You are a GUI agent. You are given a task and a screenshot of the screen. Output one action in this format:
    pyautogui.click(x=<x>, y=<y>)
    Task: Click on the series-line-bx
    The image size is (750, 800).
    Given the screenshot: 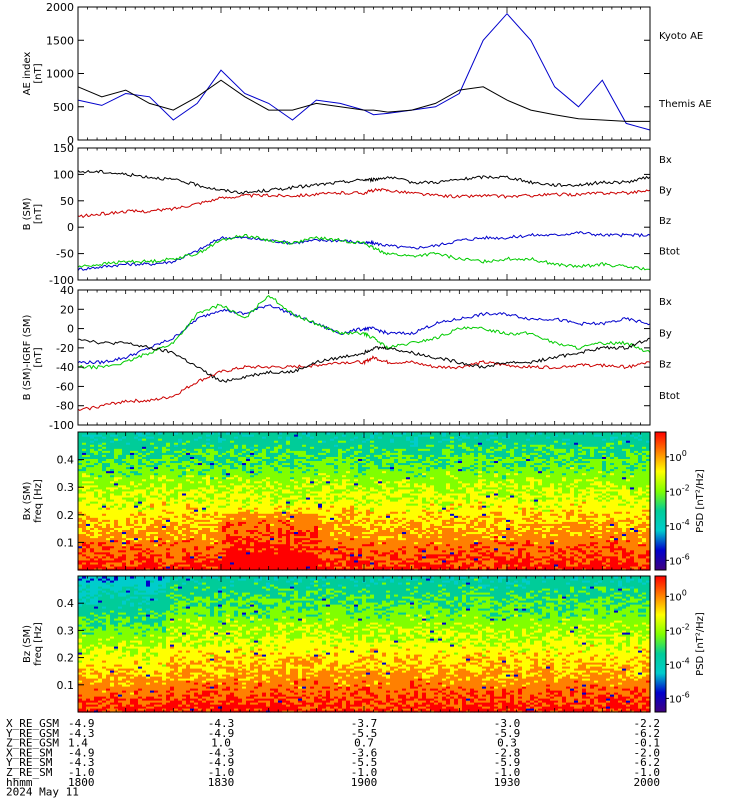 What is the action you would take?
    pyautogui.click(x=364, y=334)
    